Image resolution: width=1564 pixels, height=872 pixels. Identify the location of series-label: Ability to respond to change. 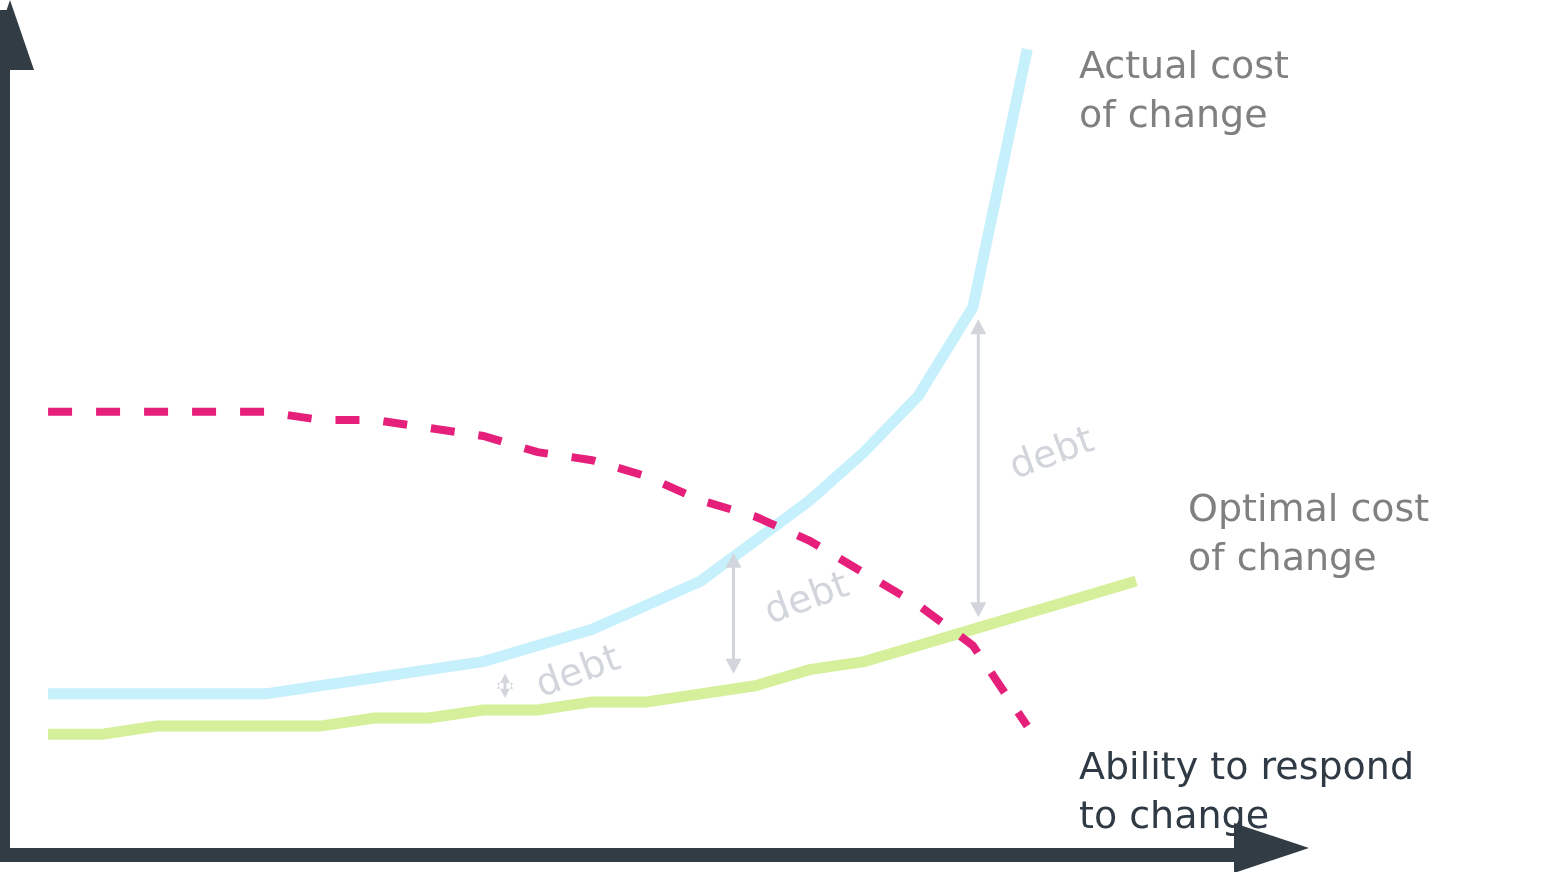
(1247, 791).